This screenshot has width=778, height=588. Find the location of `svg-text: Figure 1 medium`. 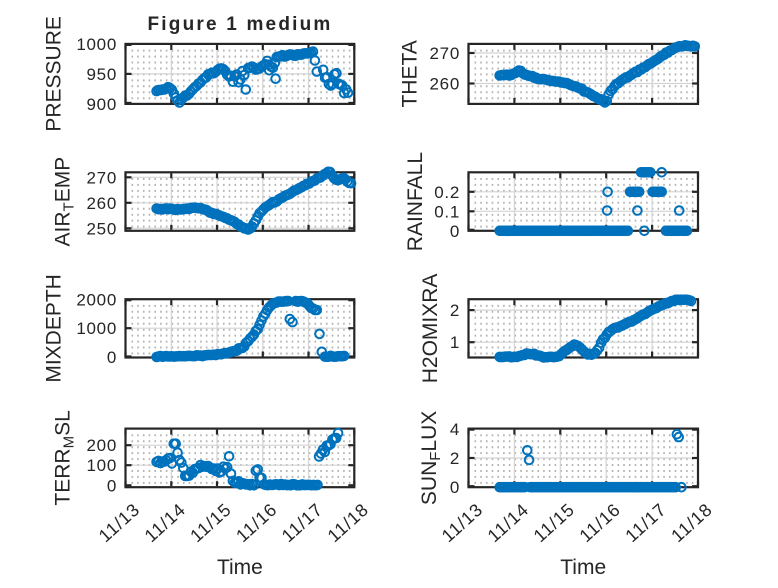

svg-text: Figure 1 medium is located at coordinates (239, 24).